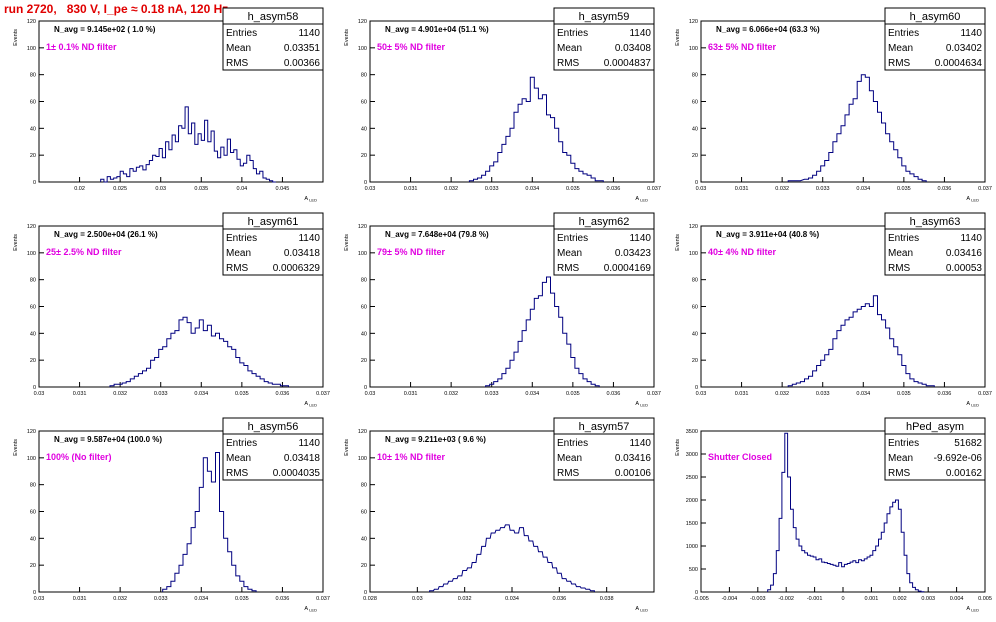 This screenshot has width=996, height=622. I want to click on annotation: 25± 2.5% ND filter, so click(84, 252).